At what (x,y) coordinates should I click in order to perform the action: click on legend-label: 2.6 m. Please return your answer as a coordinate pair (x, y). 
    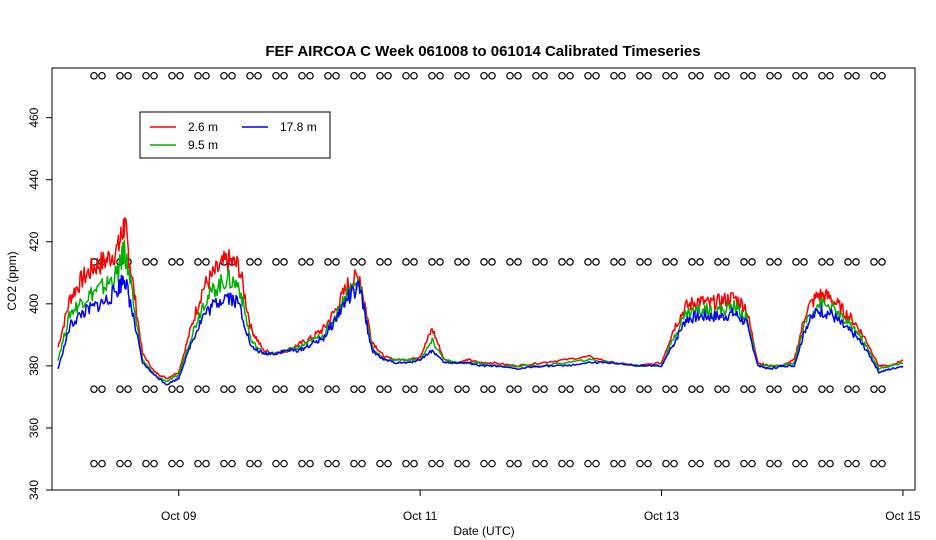
    Looking at the image, I should click on (203, 127).